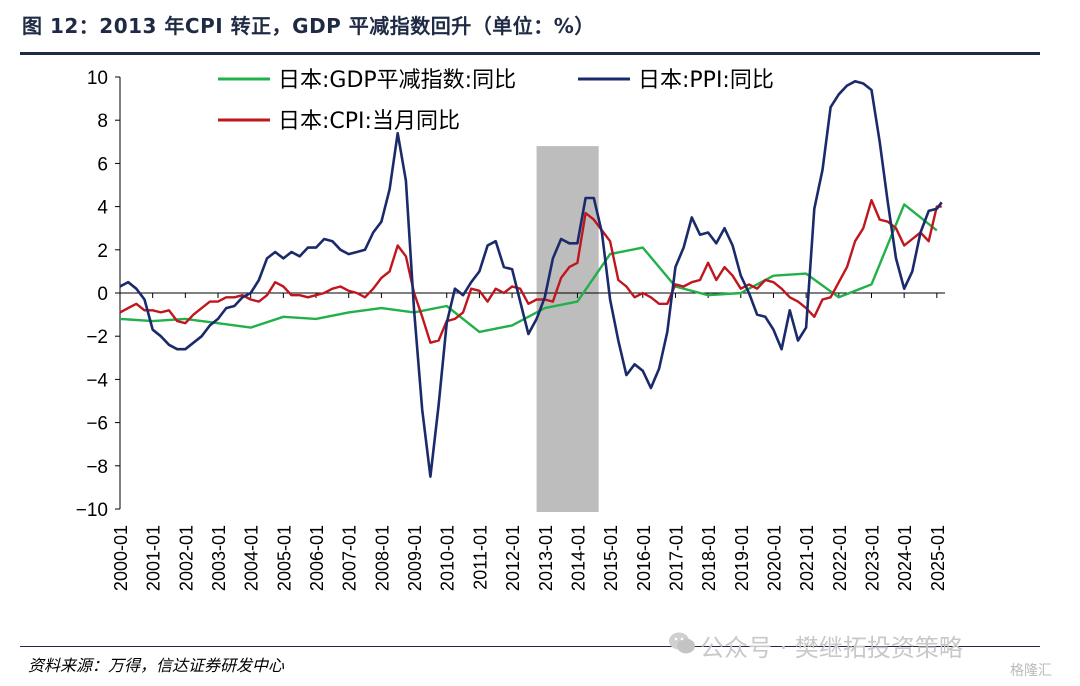 This screenshot has height=686, width=1080. What do you see at coordinates (97, 380) in the screenshot?
I see `y-tick-label: −4` at bounding box center [97, 380].